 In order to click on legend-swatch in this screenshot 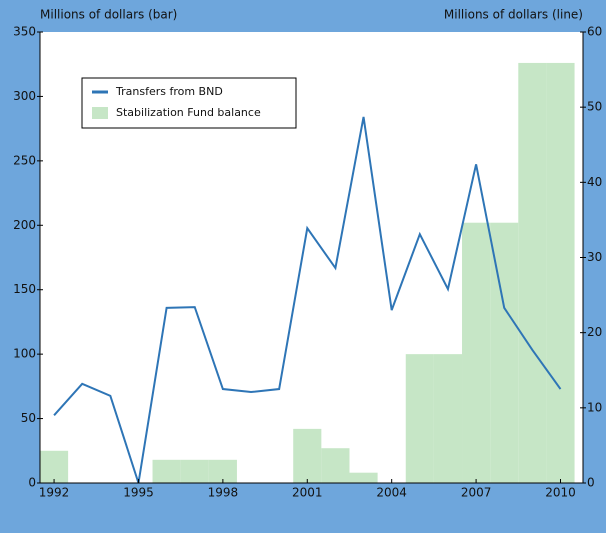, I will do `click(100, 113)`.